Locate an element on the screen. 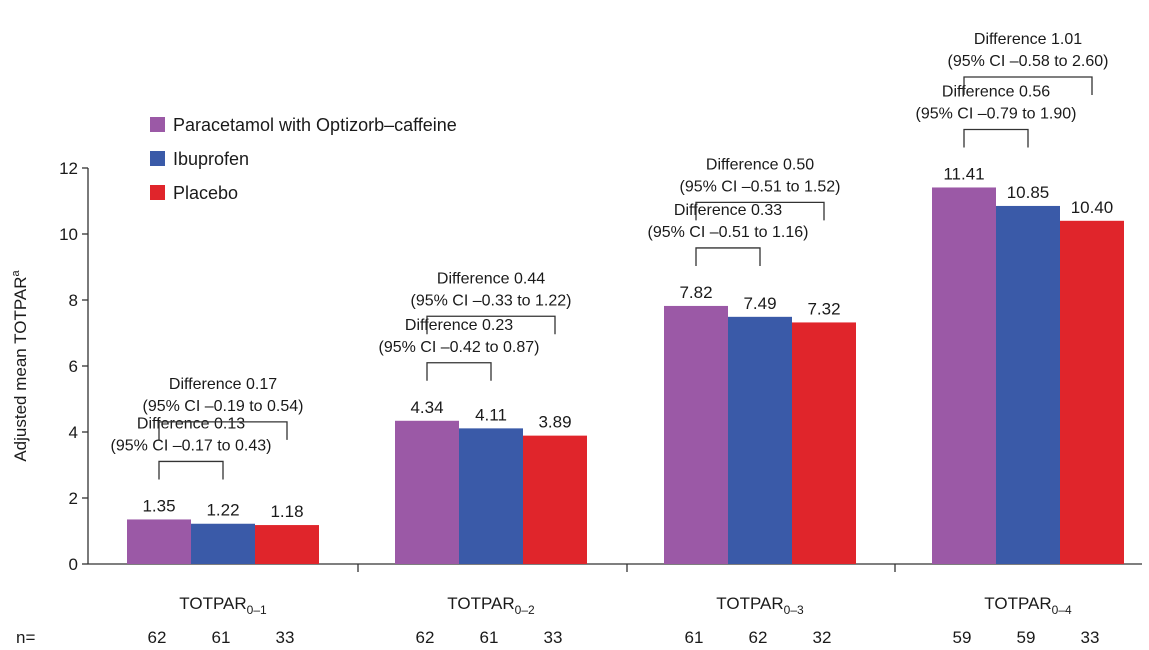 This screenshot has height=650, width=1149. x-category-label: TOTPAR0–4 is located at coordinates (1028, 605).